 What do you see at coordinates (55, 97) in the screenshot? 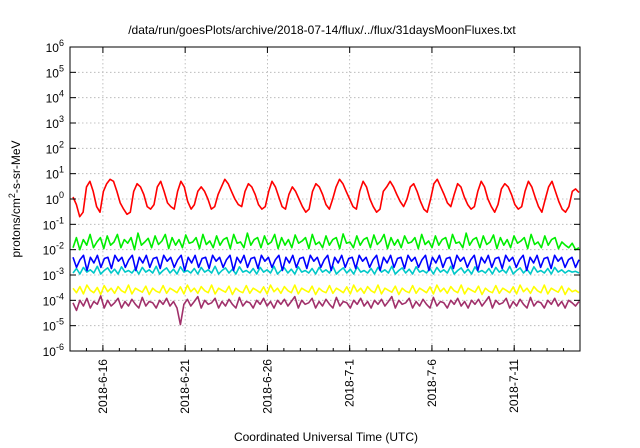
I see `y-tick-label: 10⁴` at bounding box center [55, 97].